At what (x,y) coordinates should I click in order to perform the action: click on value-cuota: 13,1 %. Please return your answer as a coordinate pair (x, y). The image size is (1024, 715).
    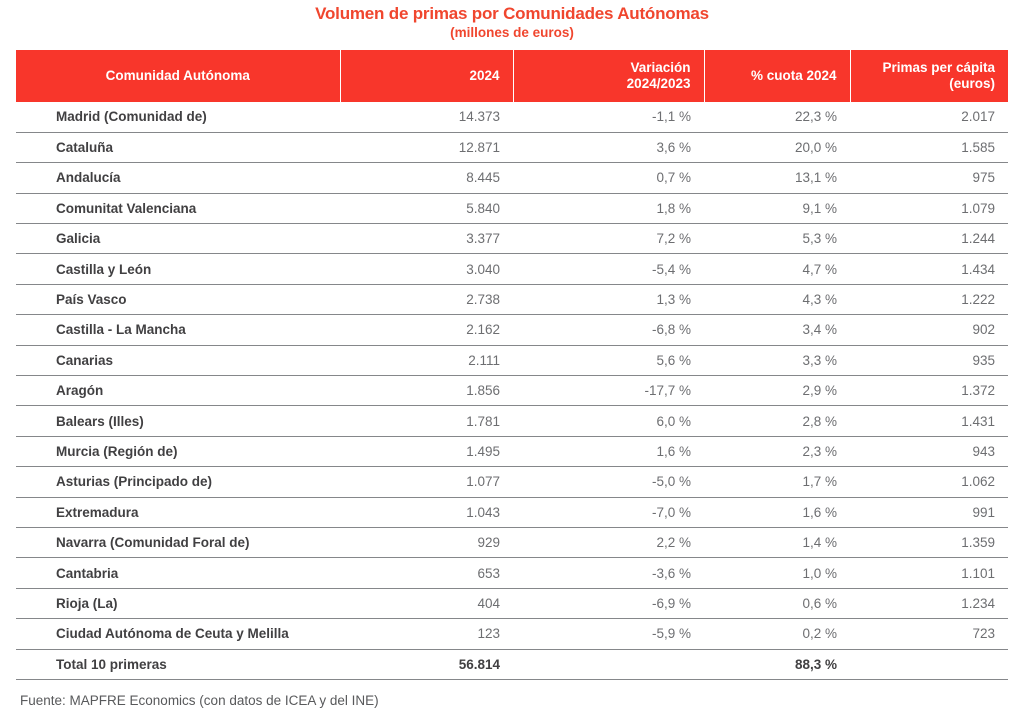
    Looking at the image, I should click on (777, 178).